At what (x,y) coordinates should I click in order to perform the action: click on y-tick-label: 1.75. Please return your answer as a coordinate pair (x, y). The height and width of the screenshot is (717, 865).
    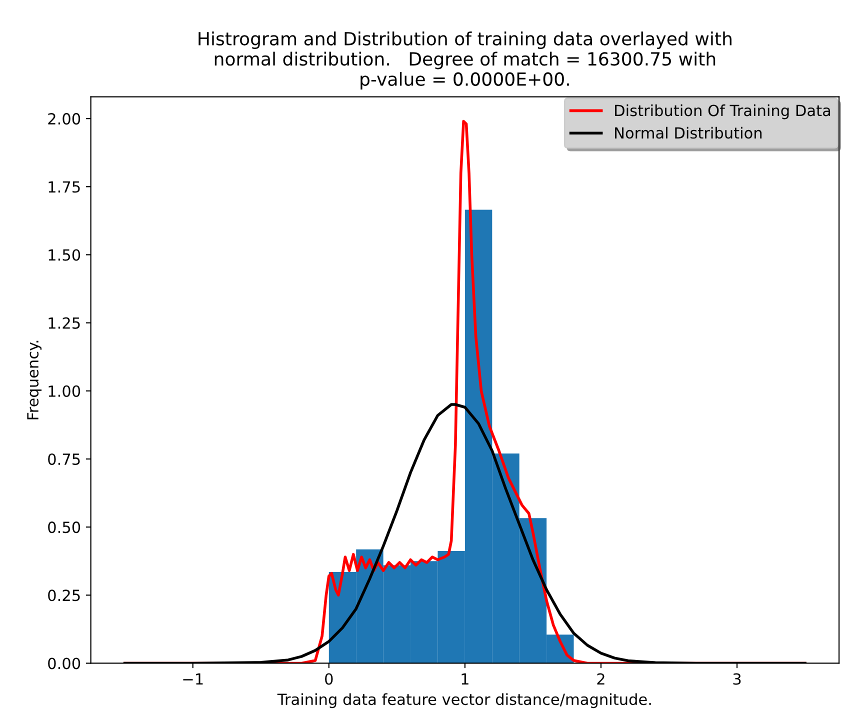
    Looking at the image, I should click on (64, 187).